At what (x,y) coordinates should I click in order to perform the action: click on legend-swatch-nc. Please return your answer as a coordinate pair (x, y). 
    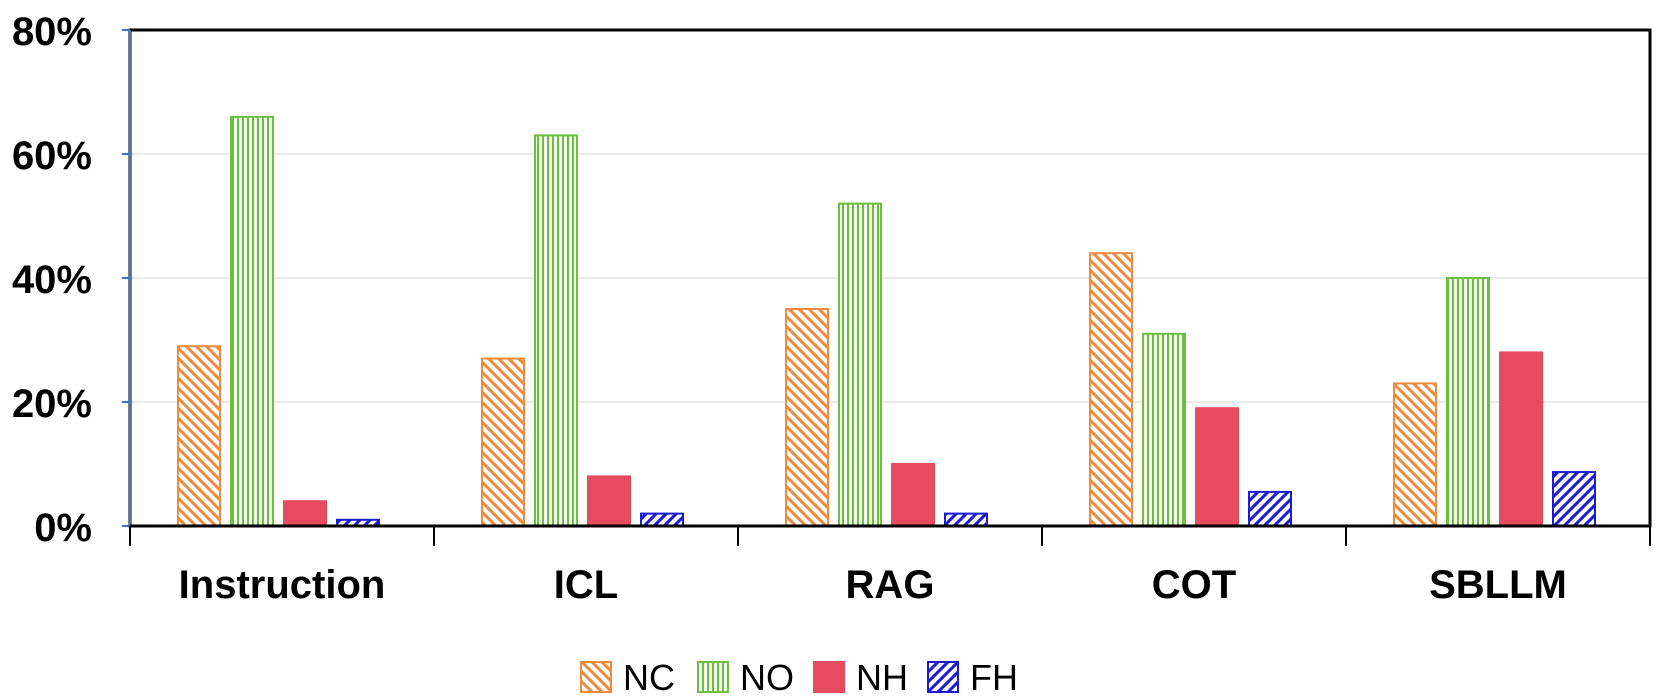
    Looking at the image, I should click on (596, 677).